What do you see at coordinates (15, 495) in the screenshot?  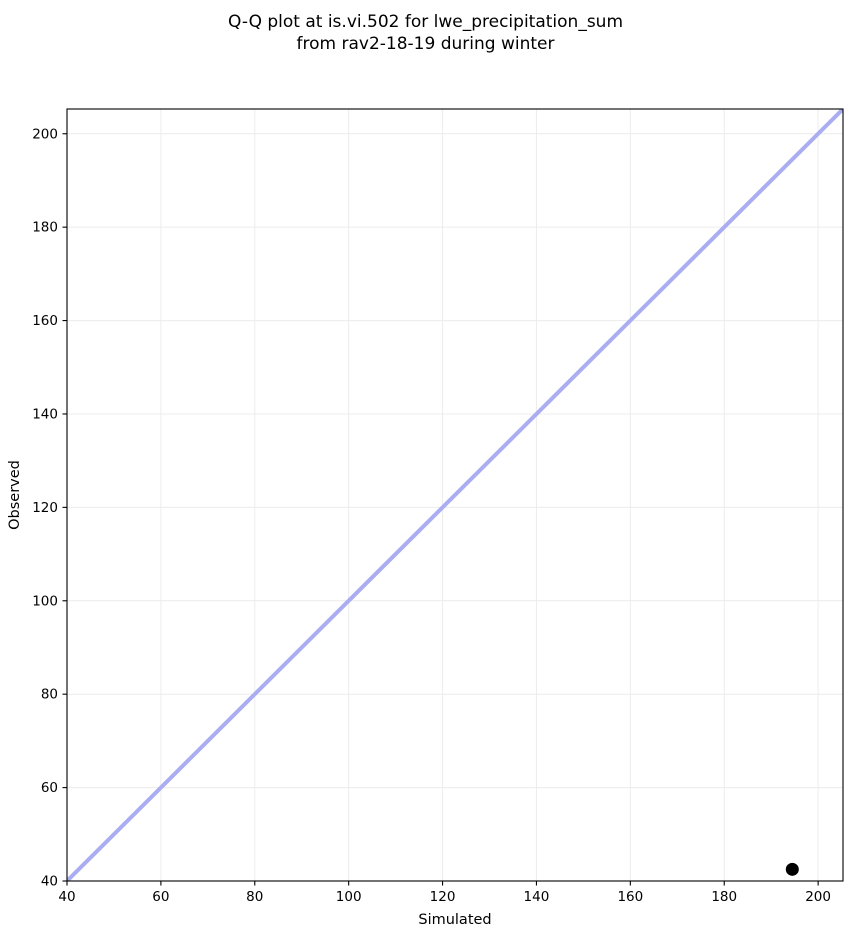 I see `y-axis-label: Observed` at bounding box center [15, 495].